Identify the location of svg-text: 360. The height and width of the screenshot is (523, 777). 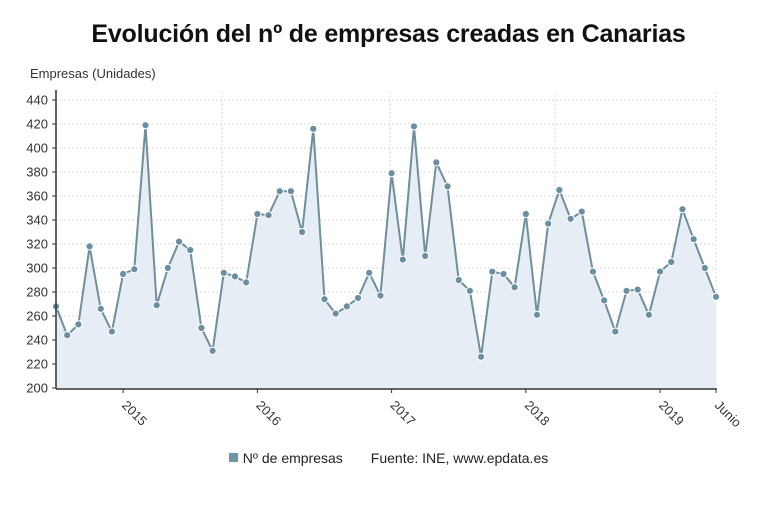
(37, 196).